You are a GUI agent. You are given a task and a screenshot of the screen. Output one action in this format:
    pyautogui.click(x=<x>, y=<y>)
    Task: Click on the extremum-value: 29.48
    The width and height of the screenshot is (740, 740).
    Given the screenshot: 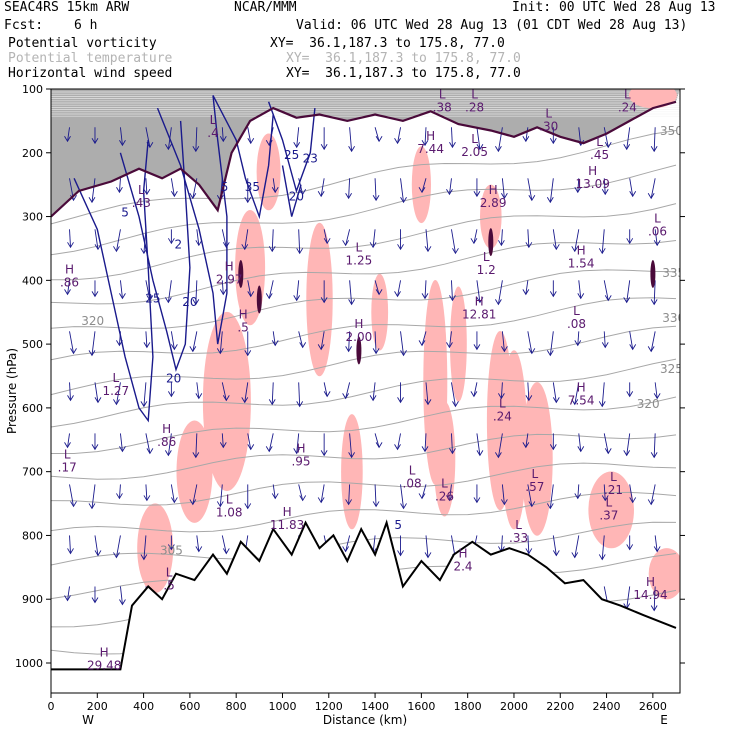 What is the action you would take?
    pyautogui.click(x=104, y=665)
    